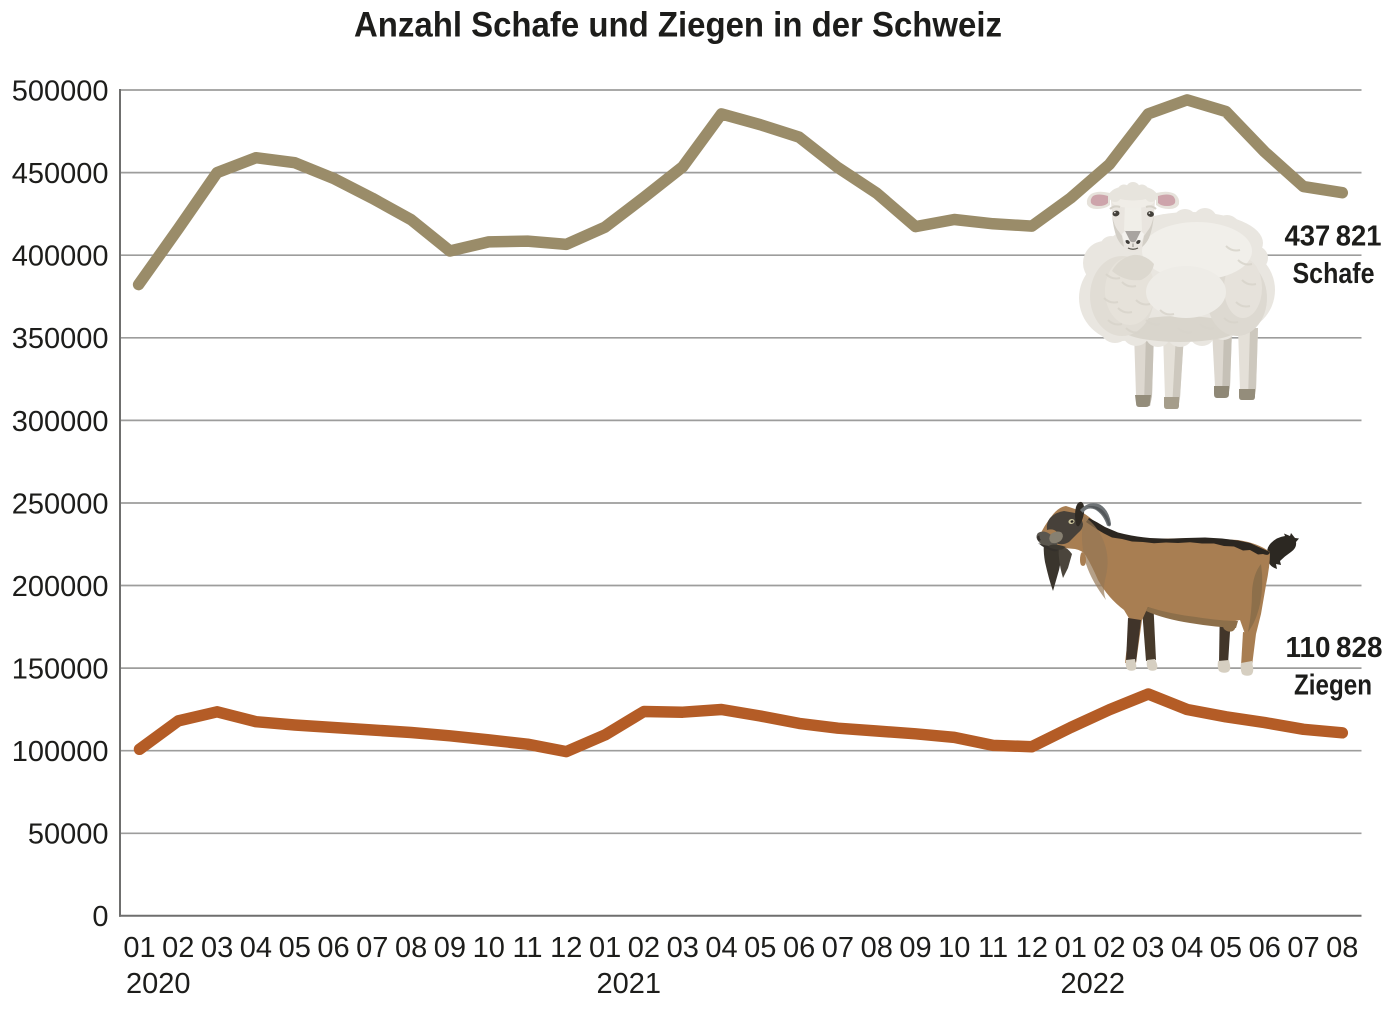 The image size is (1400, 1012). What do you see at coordinates (60, 339) in the screenshot?
I see `svg-text: 350000` at bounding box center [60, 339].